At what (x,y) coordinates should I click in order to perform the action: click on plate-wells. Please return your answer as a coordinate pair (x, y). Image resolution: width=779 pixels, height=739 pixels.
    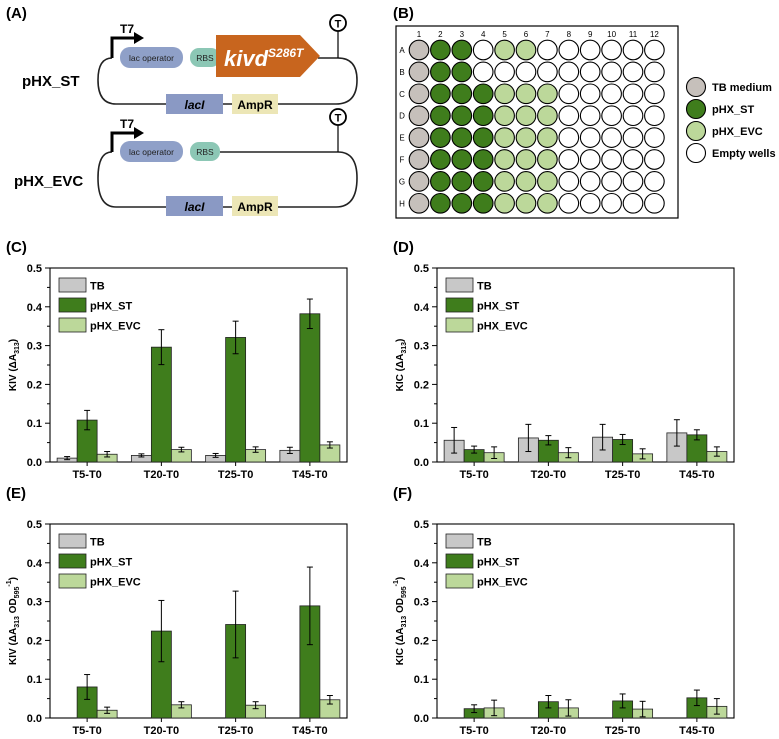
    Looking at the image, I should click on (536, 126).